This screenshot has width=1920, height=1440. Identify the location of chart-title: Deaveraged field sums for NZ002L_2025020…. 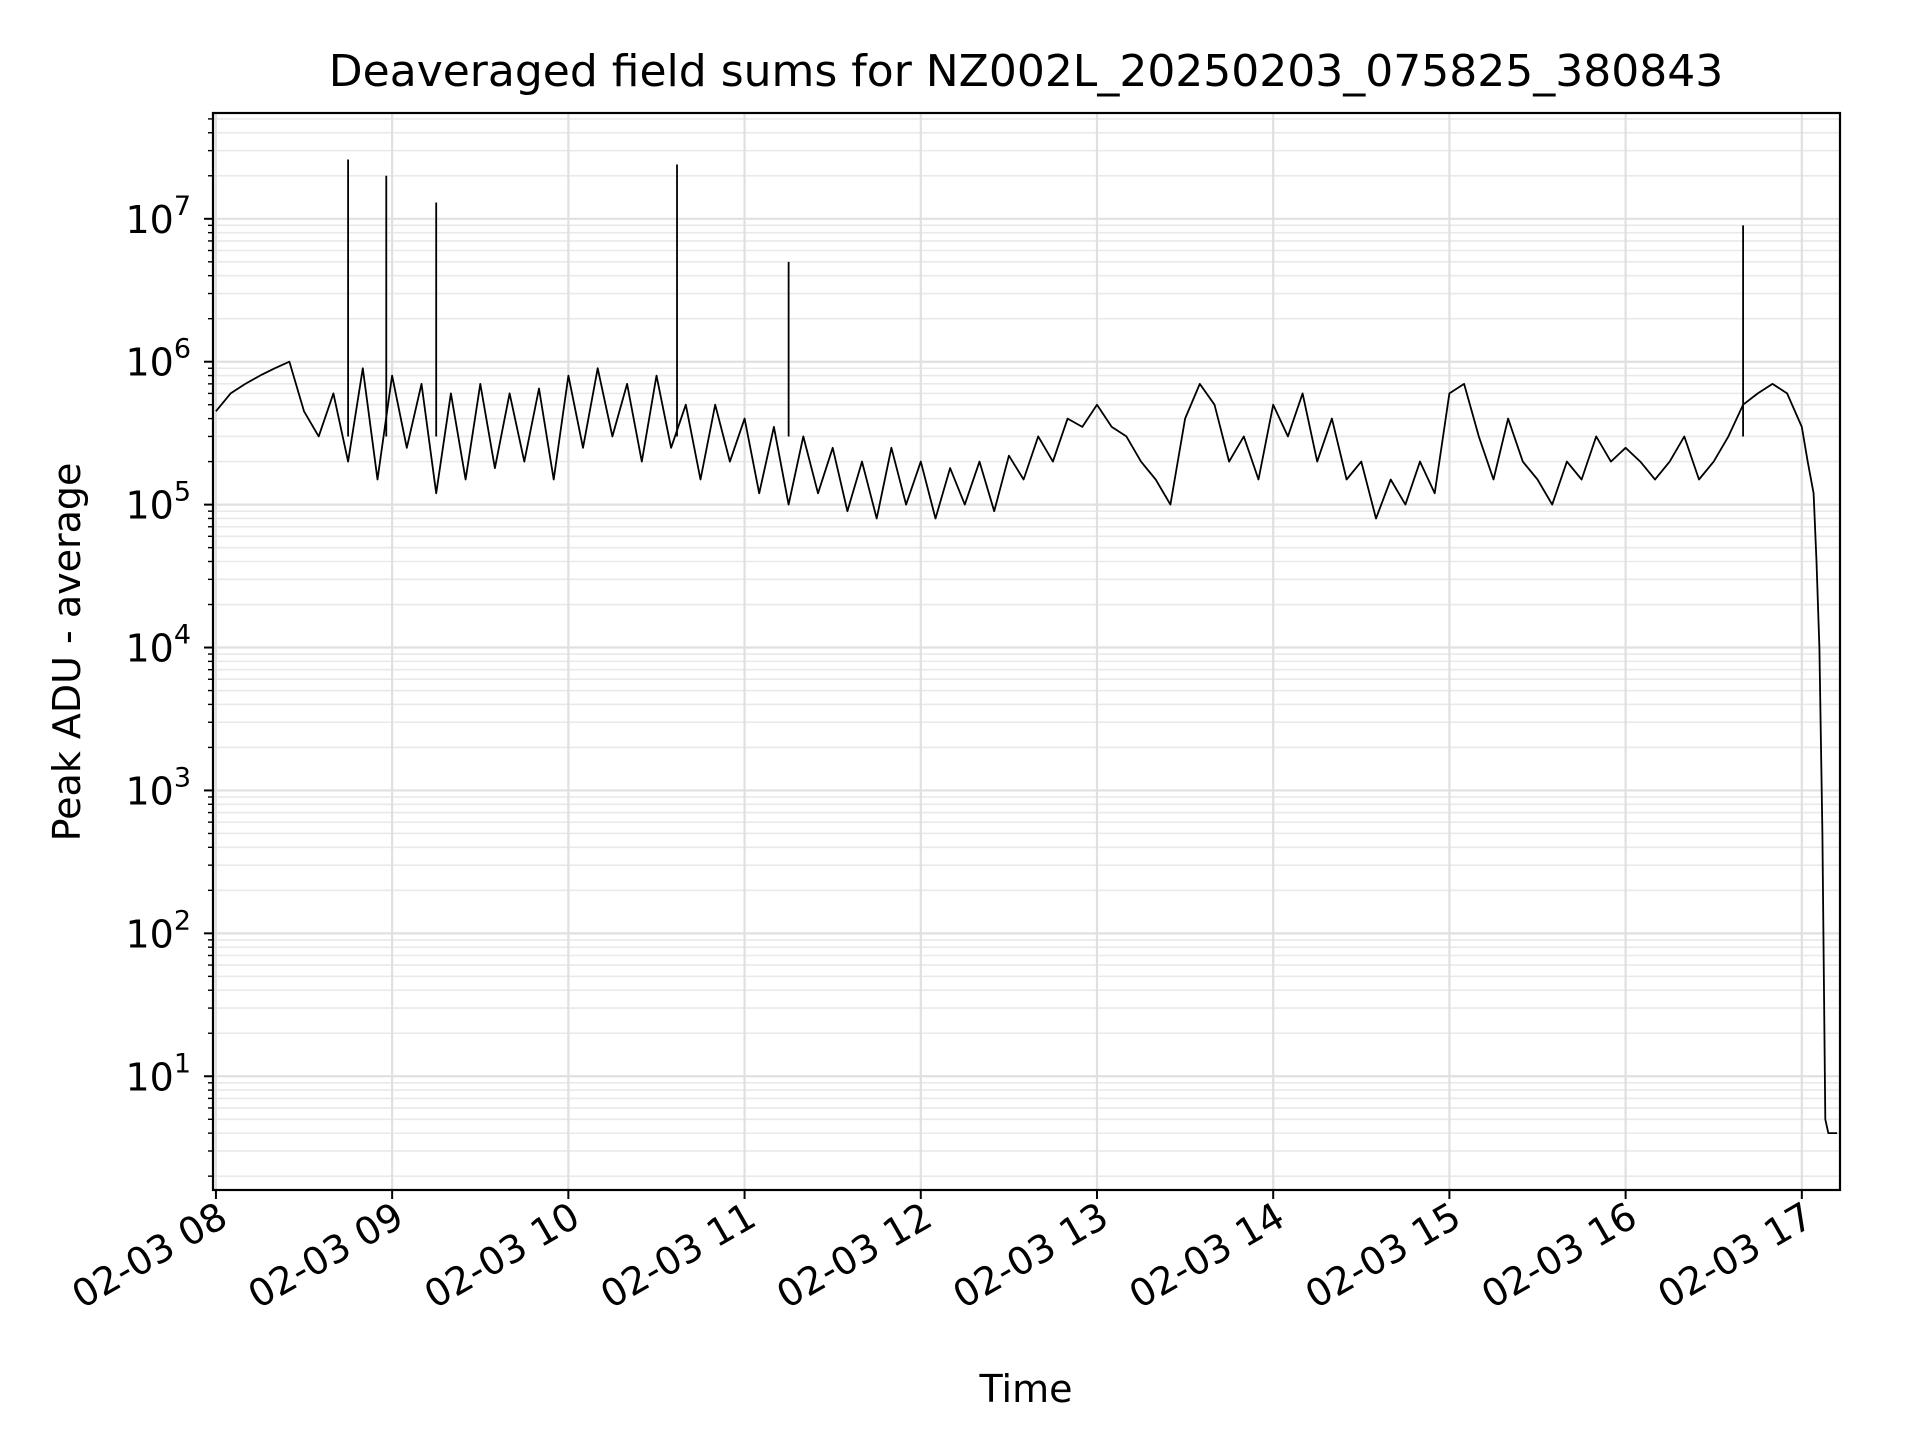
(1026, 71).